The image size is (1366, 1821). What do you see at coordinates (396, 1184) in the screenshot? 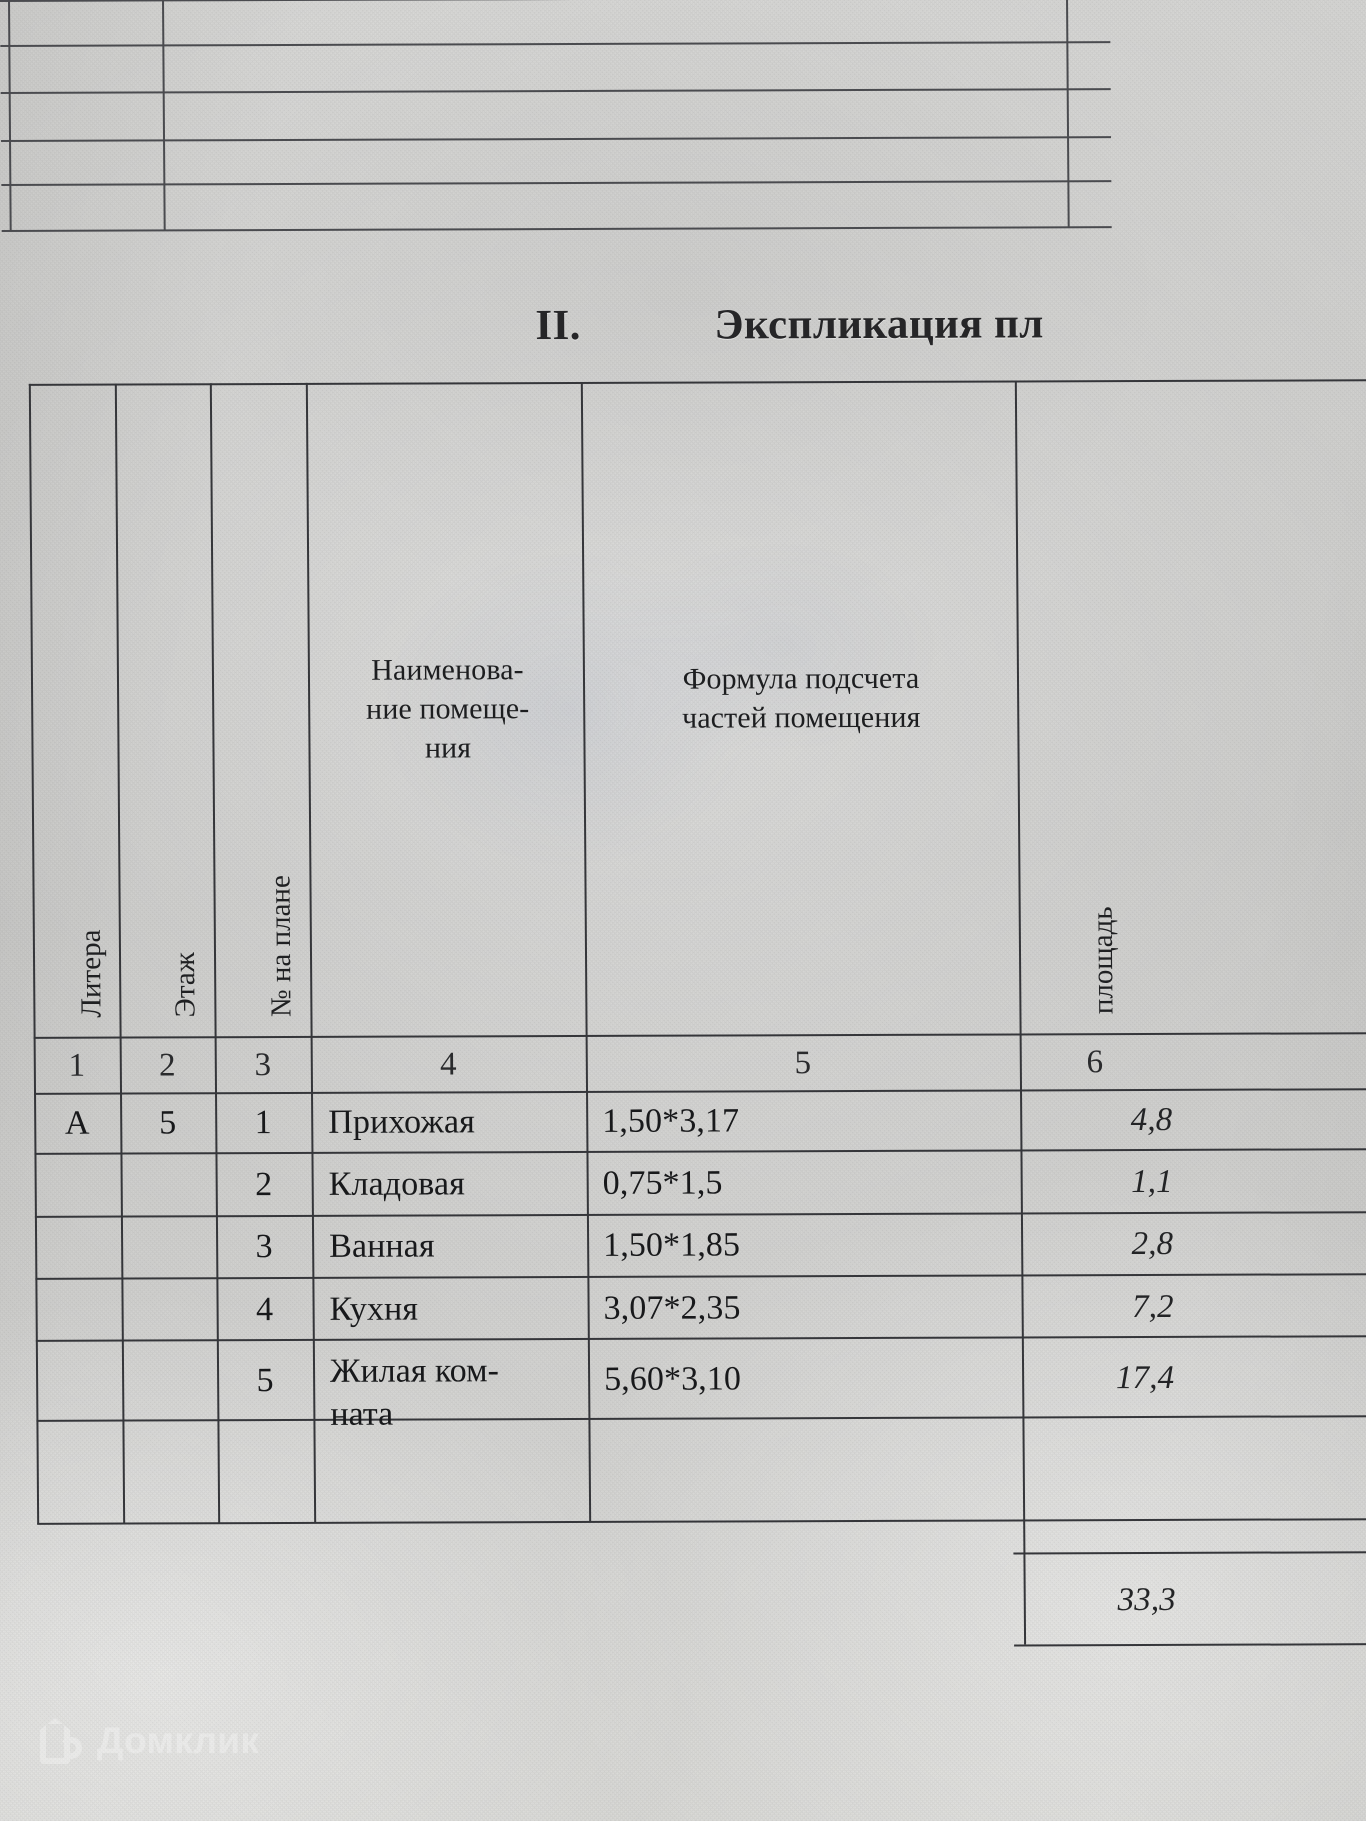
I see `cell-name: Кладовая` at bounding box center [396, 1184].